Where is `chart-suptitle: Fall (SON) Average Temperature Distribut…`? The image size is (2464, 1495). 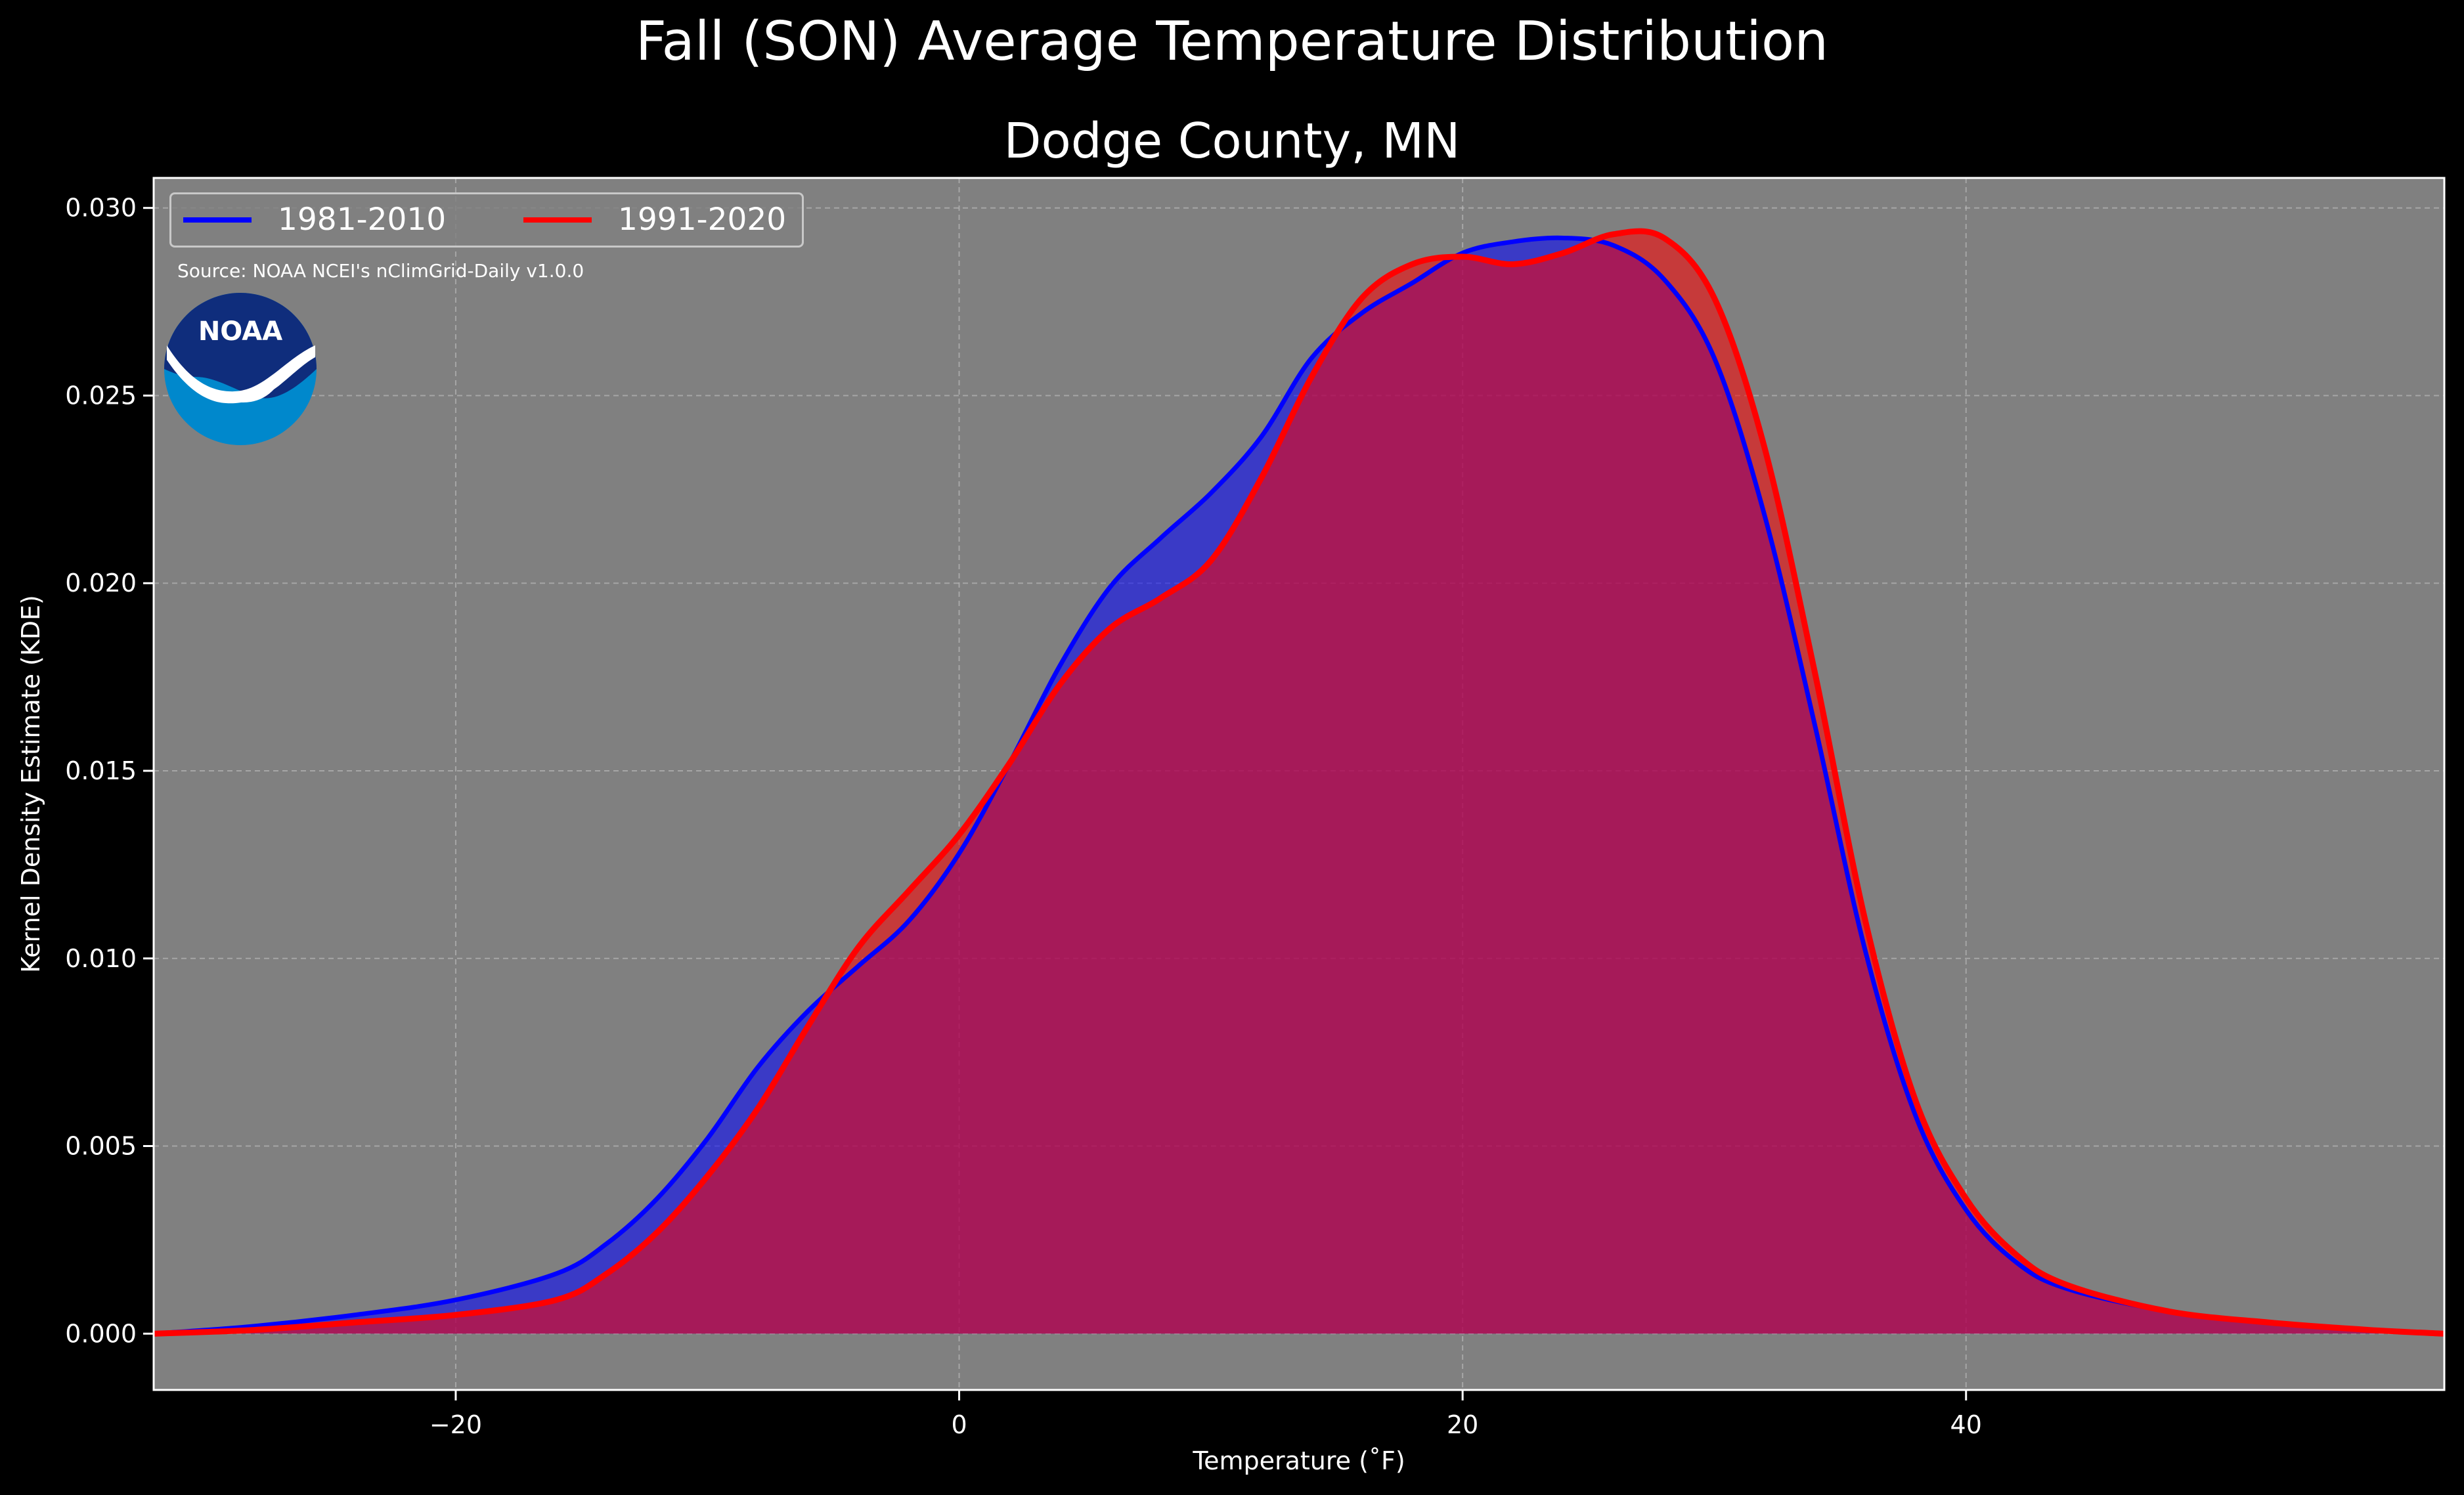 chart-suptitle: Fall (SON) Average Temperature Distribut… is located at coordinates (1232, 42).